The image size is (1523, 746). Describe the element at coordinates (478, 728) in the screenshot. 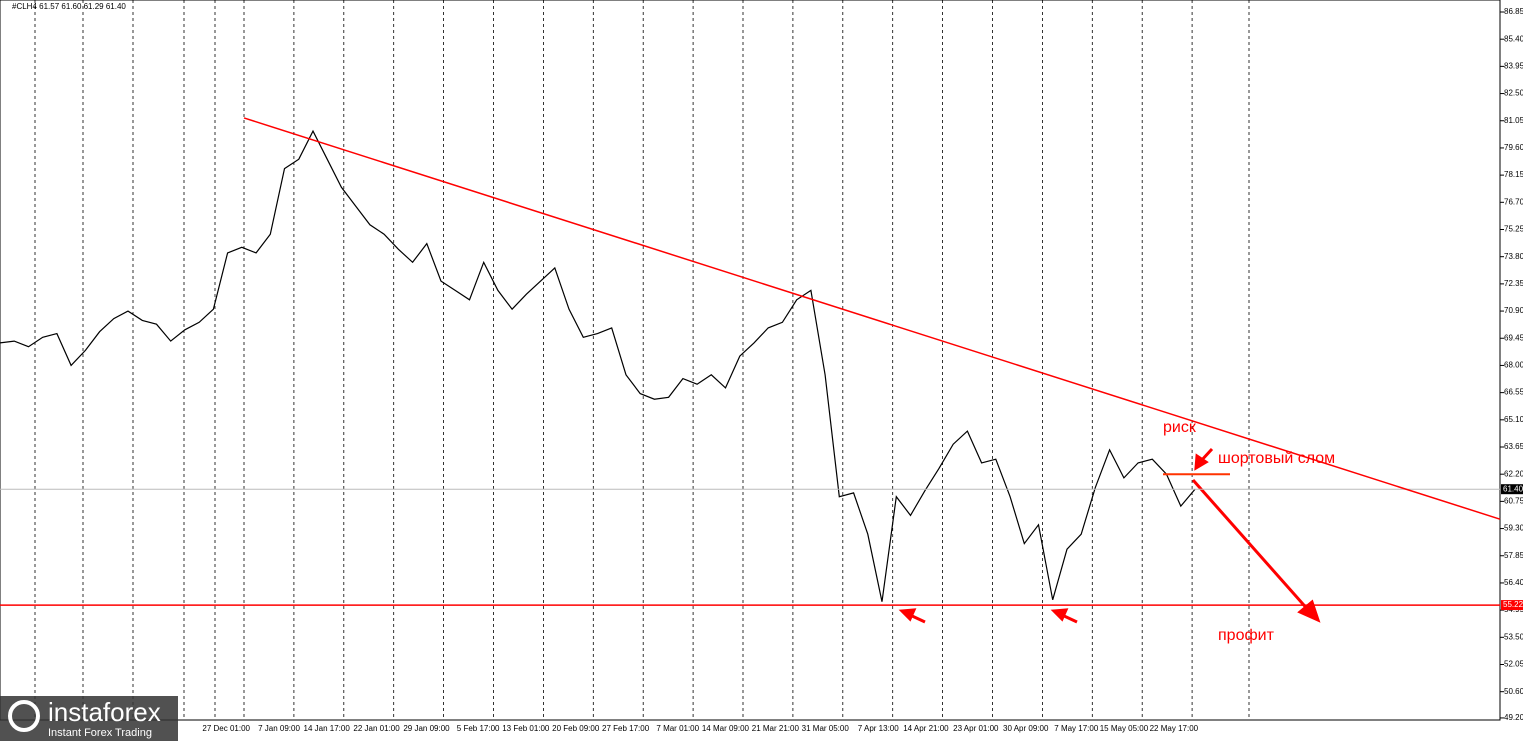

I see `x-tick-label: 5 Feb 17:00` at that location.